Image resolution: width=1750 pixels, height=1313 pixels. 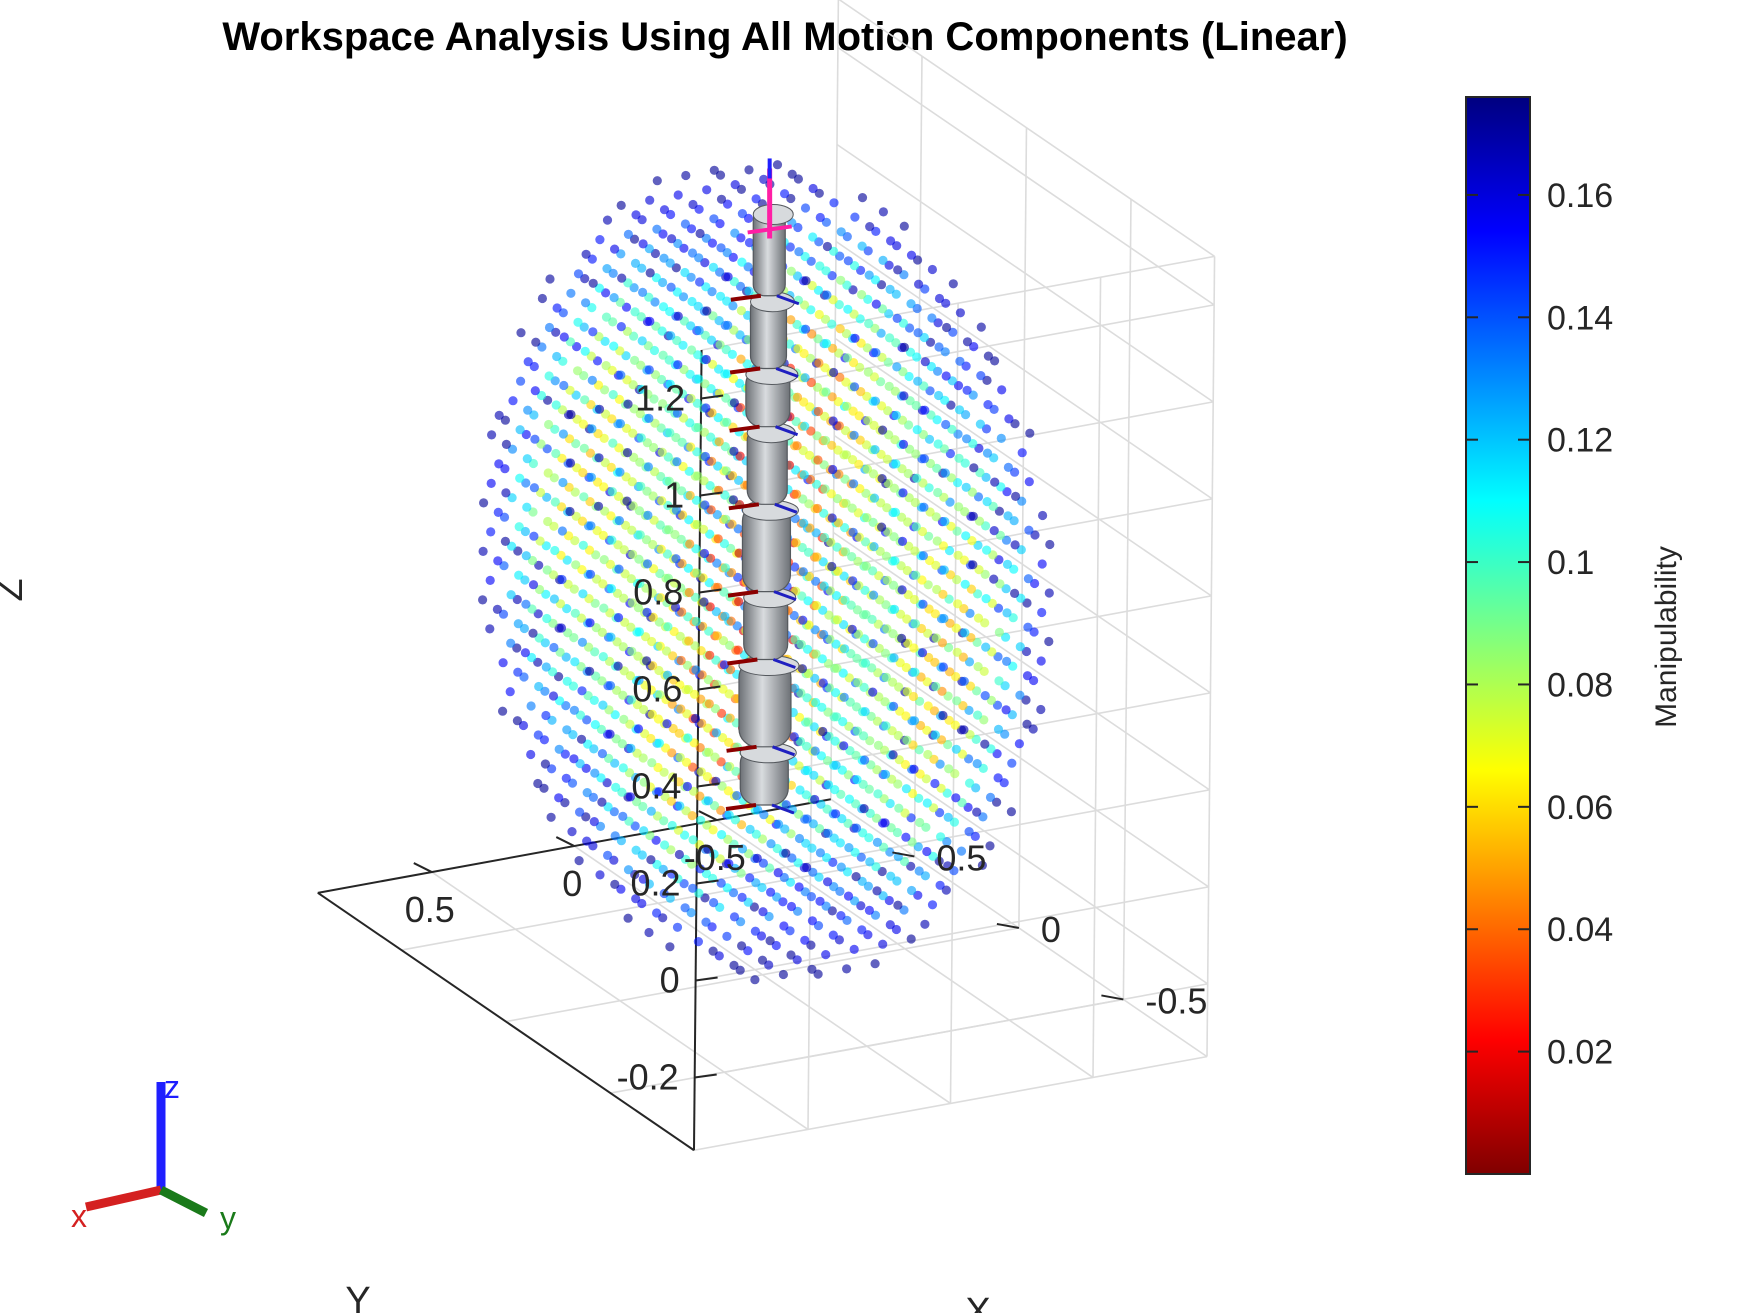 What do you see at coordinates (741, 748) in the screenshot?
I see `joint-frame-x` at bounding box center [741, 748].